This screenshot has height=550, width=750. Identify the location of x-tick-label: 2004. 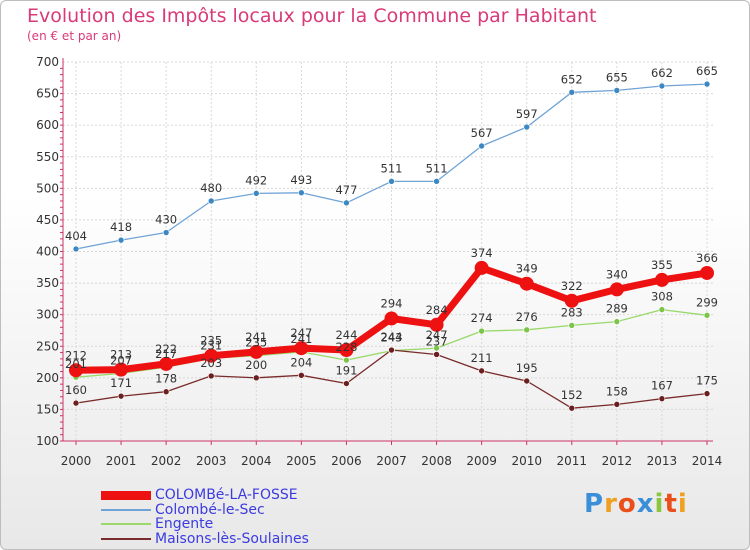
(256, 461).